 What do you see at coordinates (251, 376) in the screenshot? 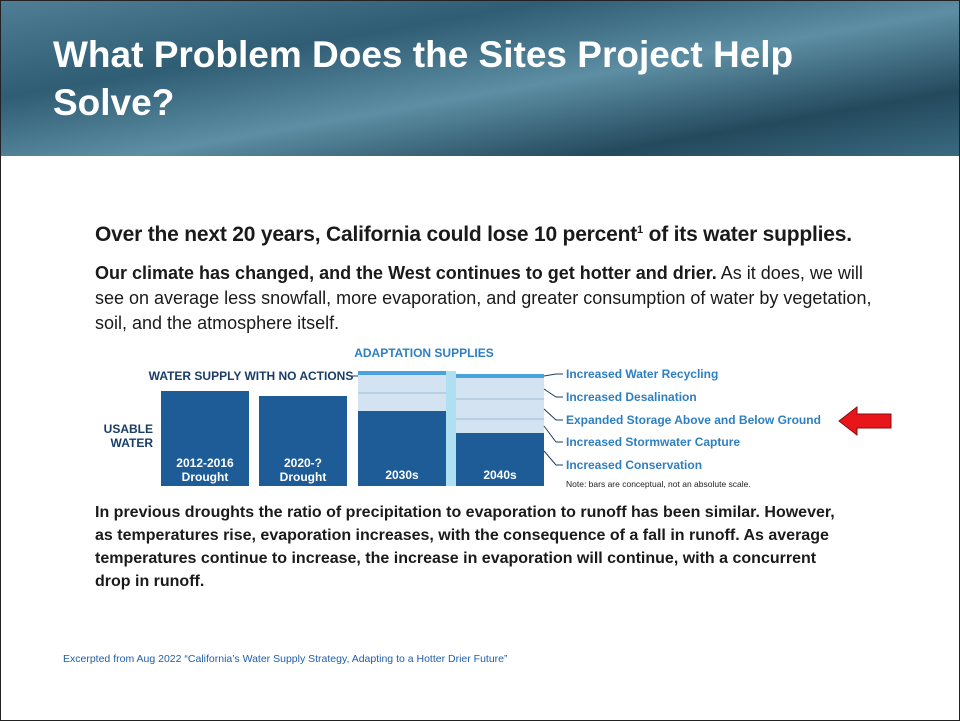
I see `no-action-title: WATER SUPPLY WITH NO ACTIONS` at bounding box center [251, 376].